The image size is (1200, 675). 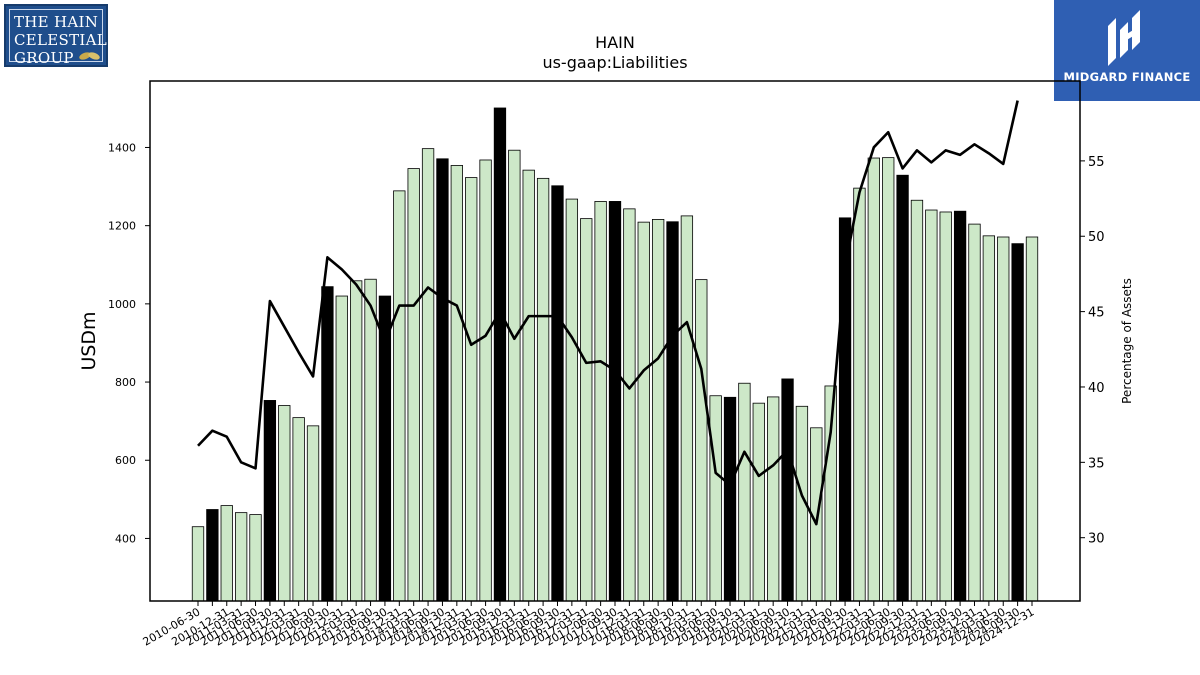 What do you see at coordinates (1096, 162) in the screenshot?
I see `y2-tick-label: 55` at bounding box center [1096, 162].